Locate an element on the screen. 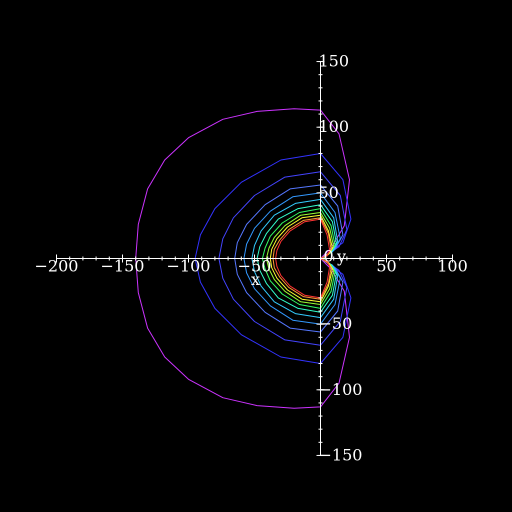 Image resolution: width=512 pixels, height=512 pixels. x-tick-label: −200 is located at coordinates (57, 266).